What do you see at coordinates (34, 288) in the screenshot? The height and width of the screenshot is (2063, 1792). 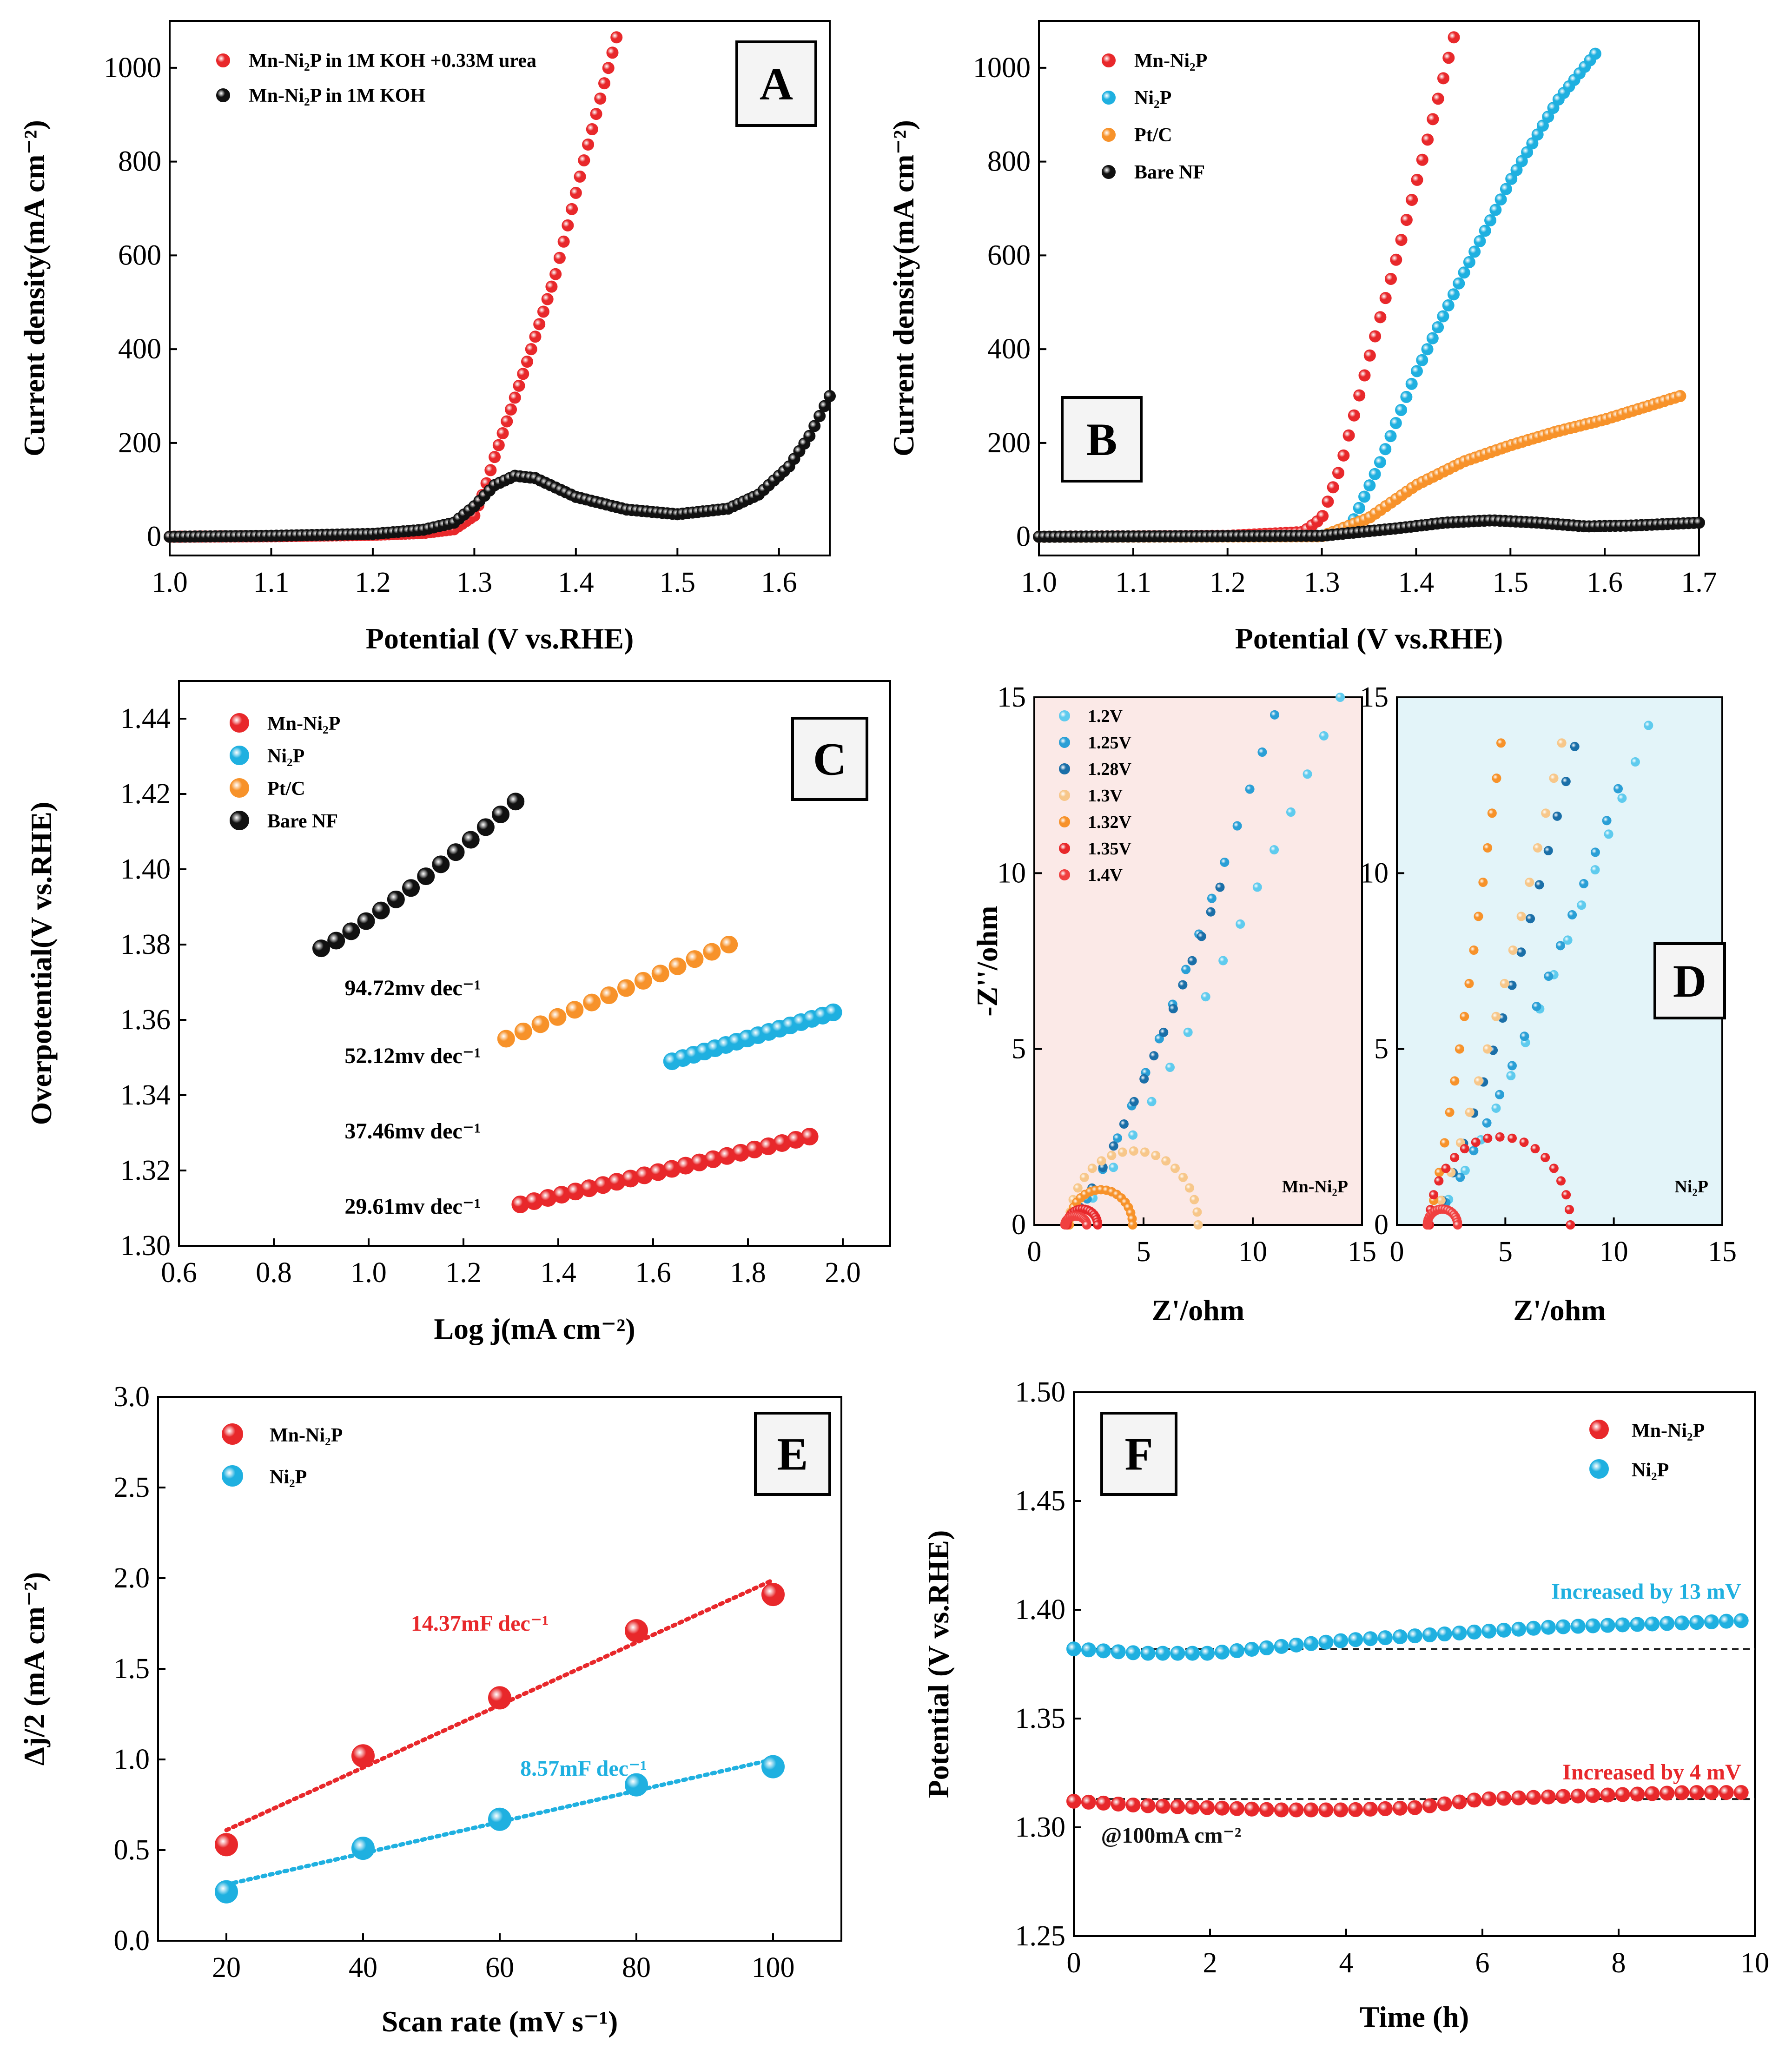 I see `panel-a-ylabel: Current density(mA cm⁻²)` at bounding box center [34, 288].